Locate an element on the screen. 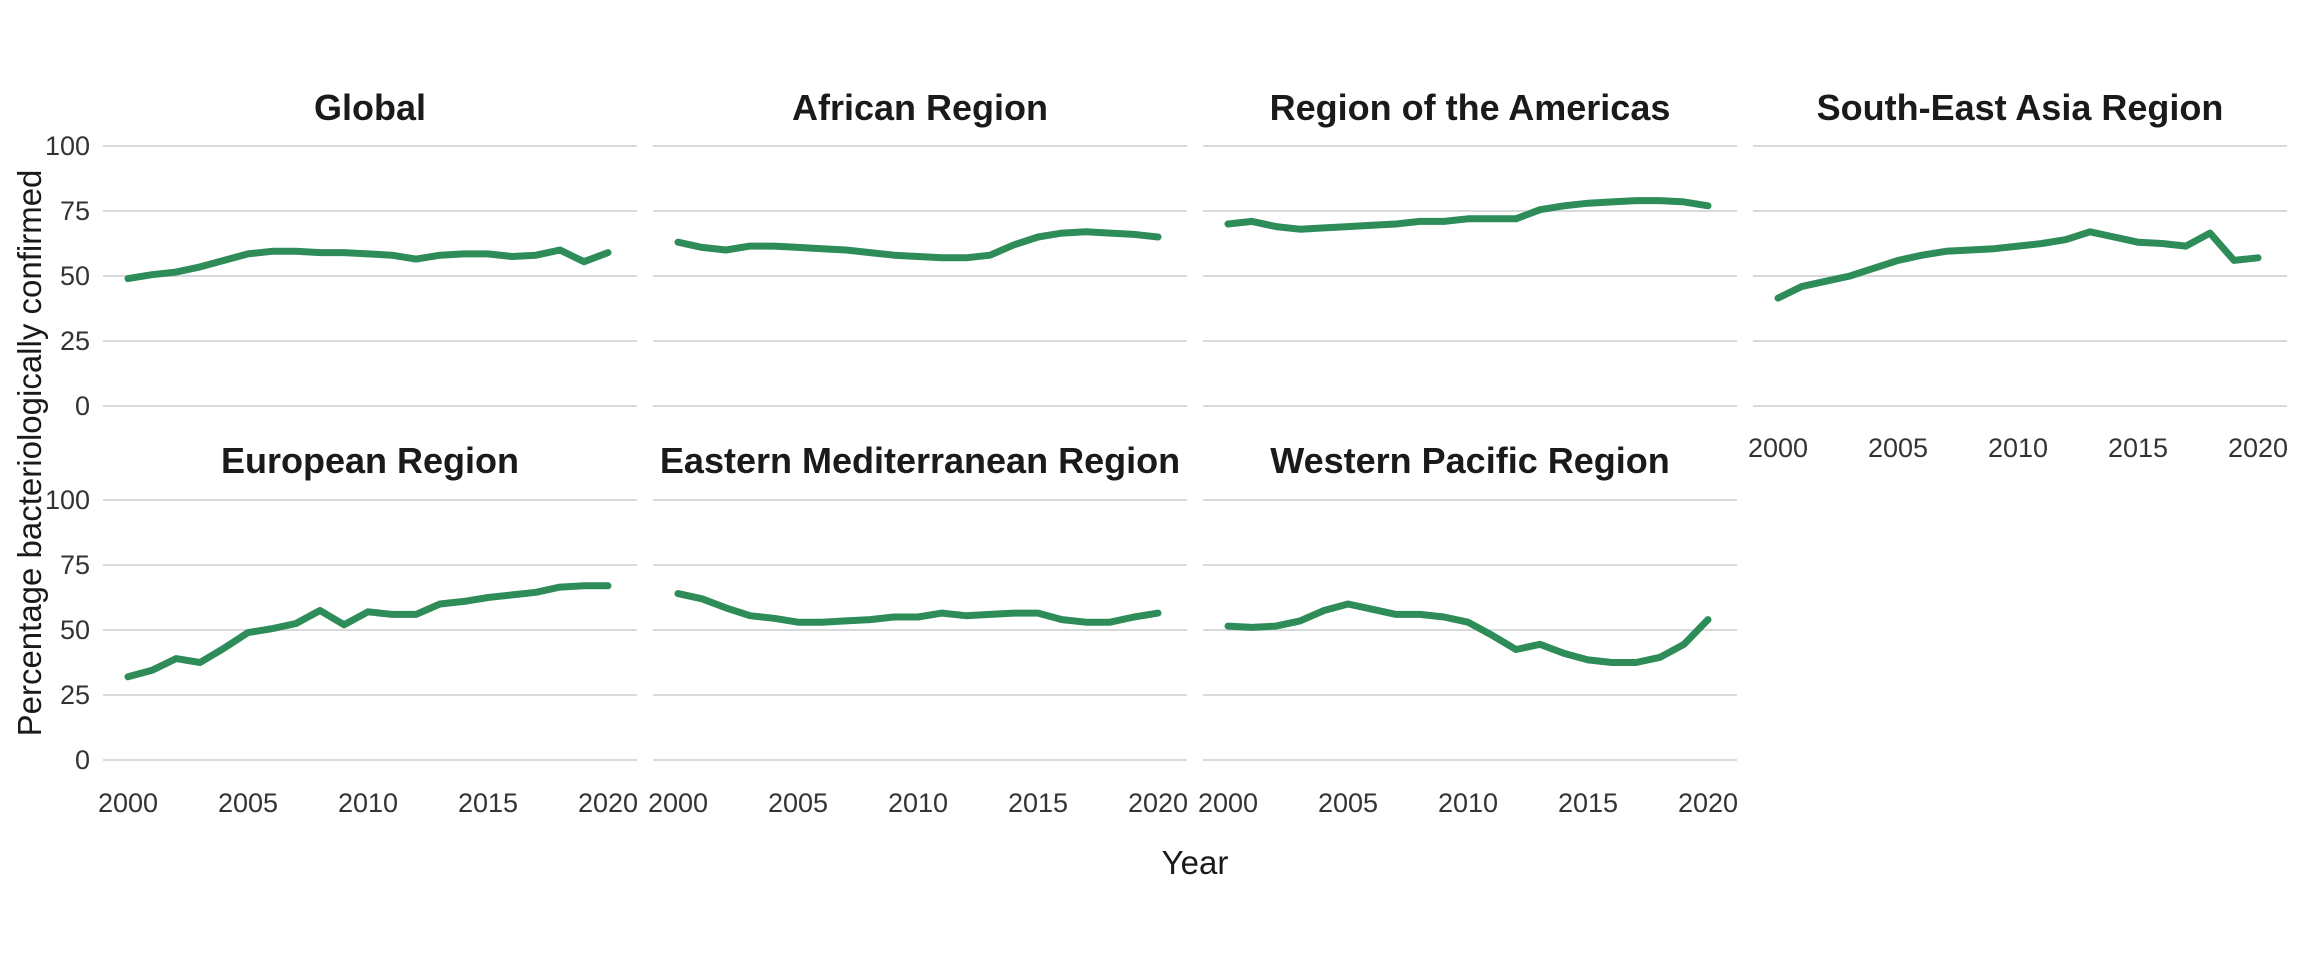 Image resolution: width=2304 pixels, height=960 pixels. series-line-global is located at coordinates (368, 264).